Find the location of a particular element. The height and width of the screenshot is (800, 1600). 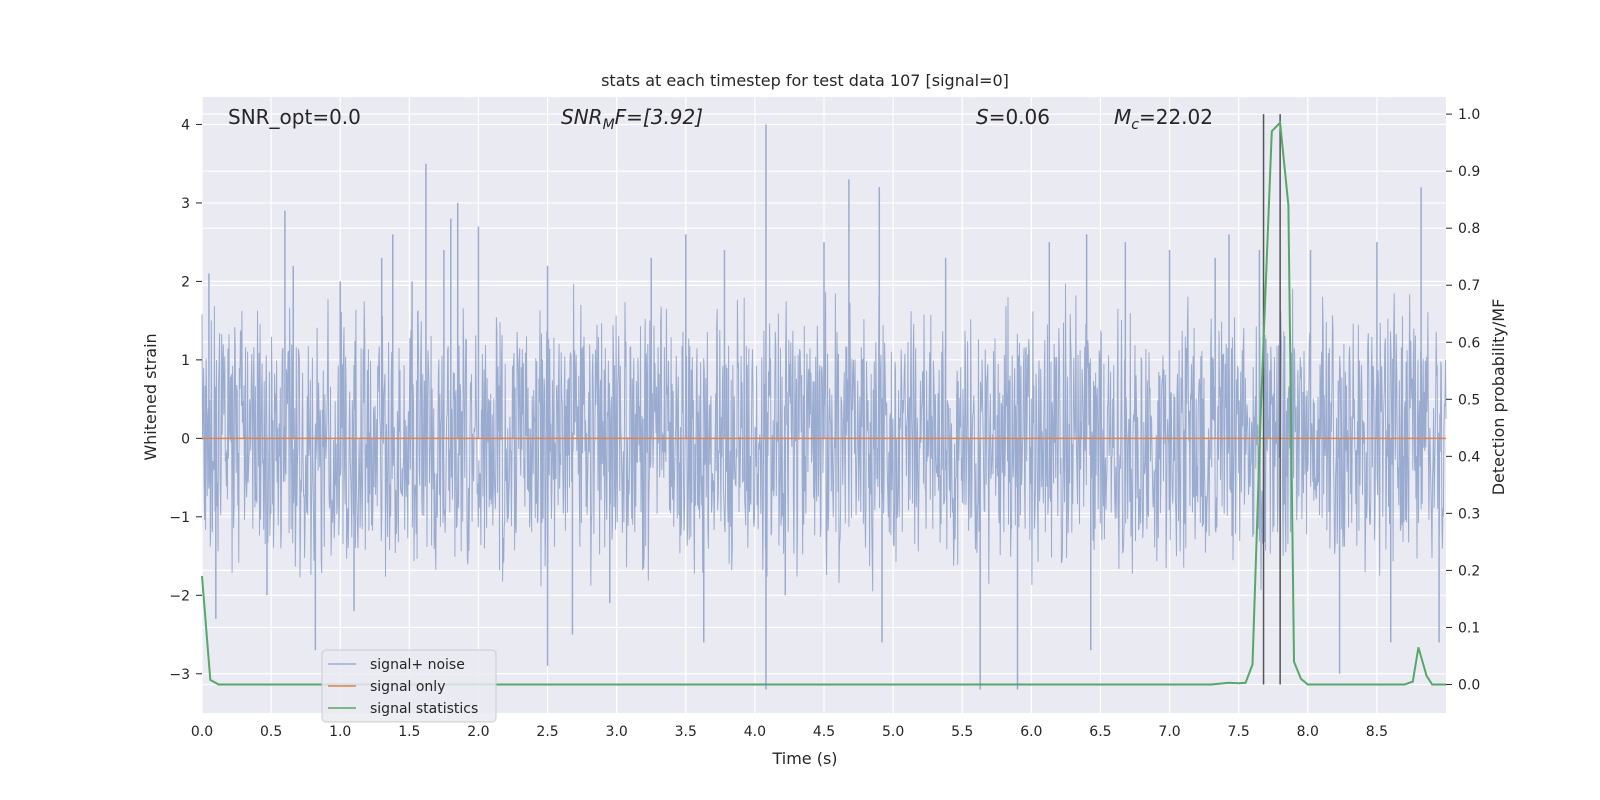

x-tick-label: 8.0 is located at coordinates (1308, 732).